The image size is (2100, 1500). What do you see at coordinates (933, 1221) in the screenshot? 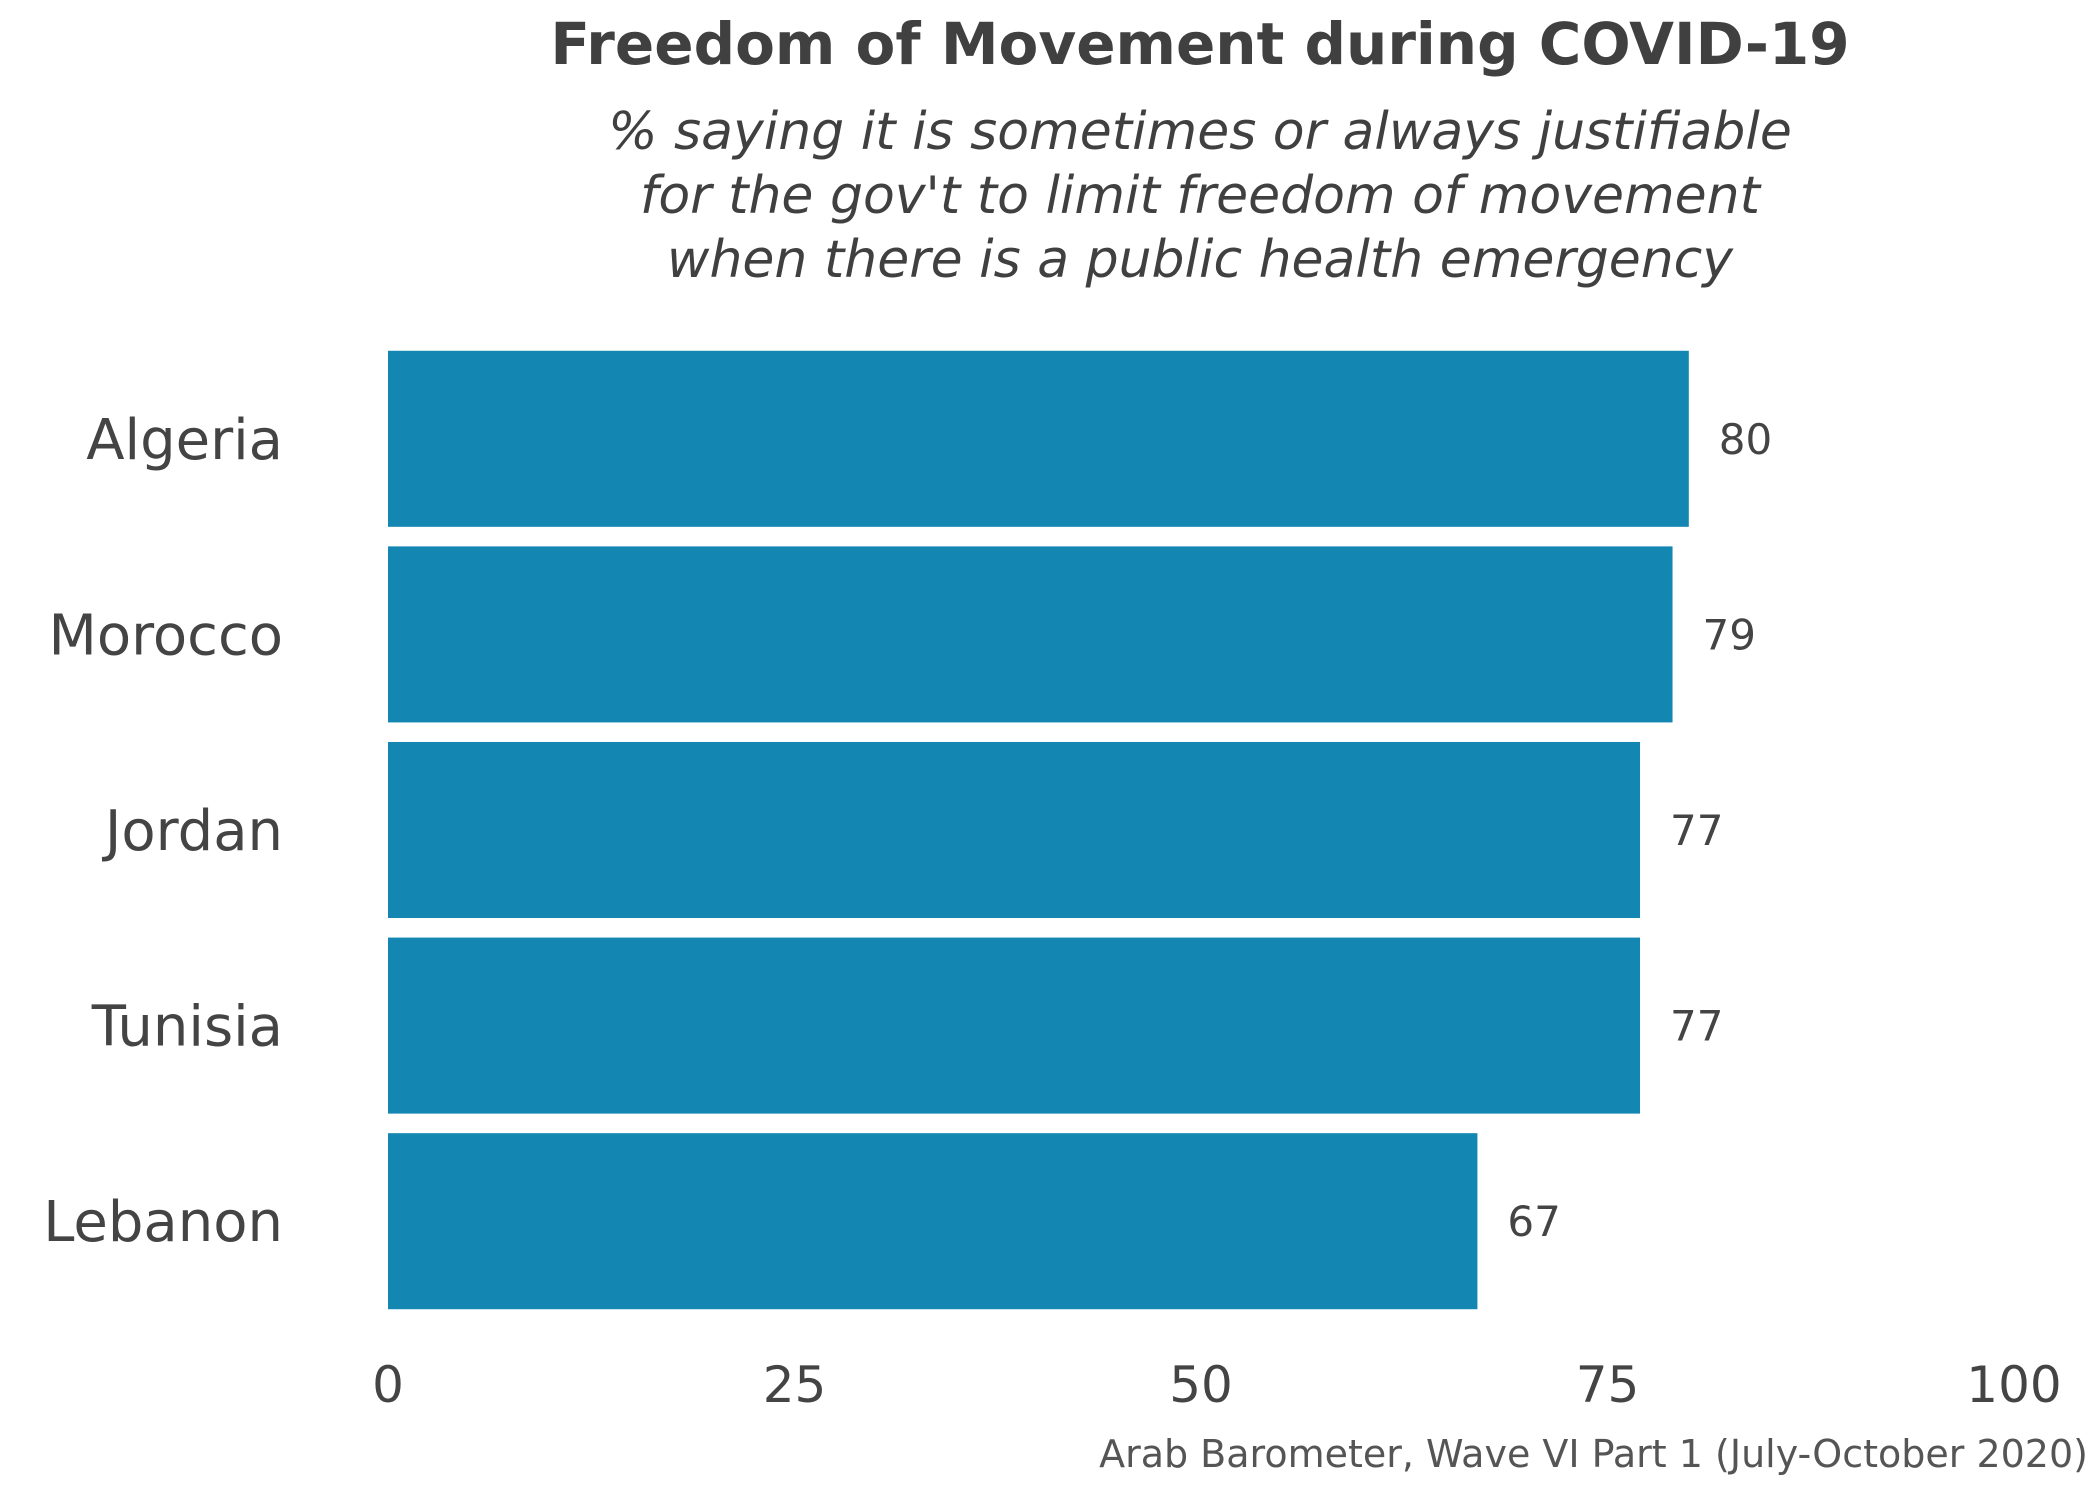
I see `bar-lebanon` at bounding box center [933, 1221].